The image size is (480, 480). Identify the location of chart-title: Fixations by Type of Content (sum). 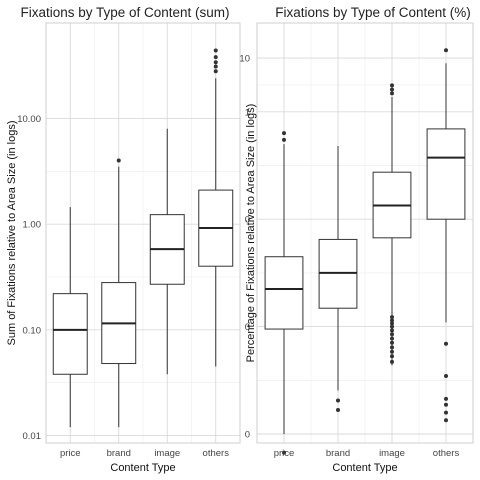
(124, 12).